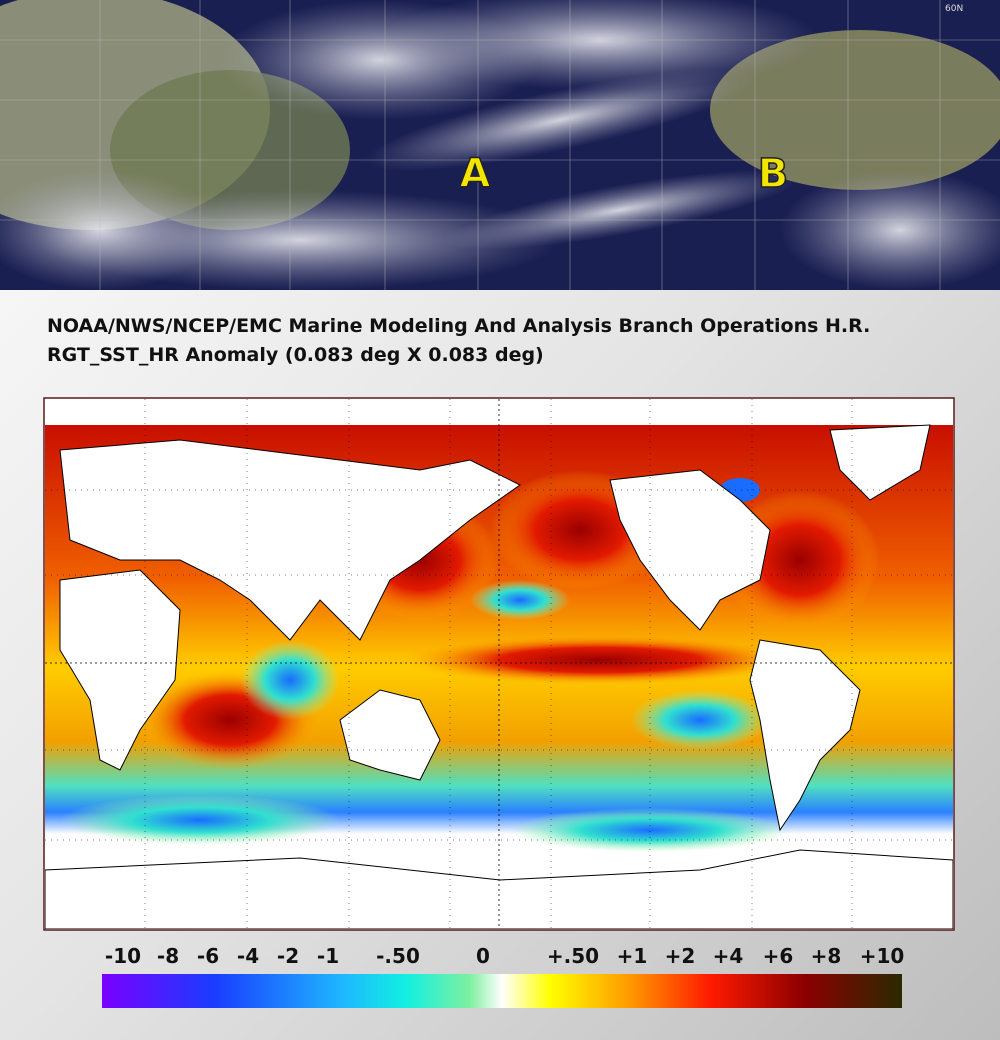 The width and height of the screenshot is (1000, 1040). What do you see at coordinates (248, 956) in the screenshot?
I see `colorbar-label: -4` at bounding box center [248, 956].